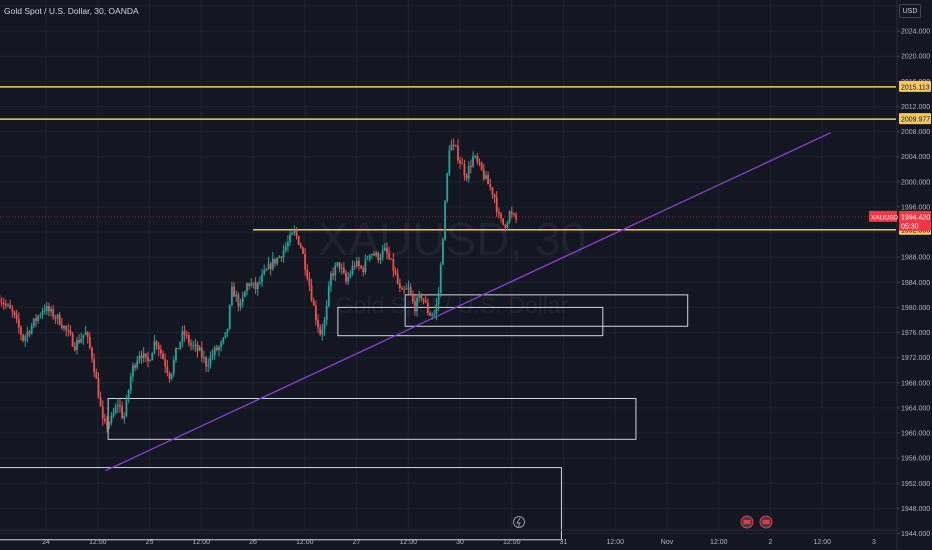 The height and width of the screenshot is (550, 932). Describe the element at coordinates (915, 132) in the screenshot. I see `price-axis-label: 2008.000` at that location.